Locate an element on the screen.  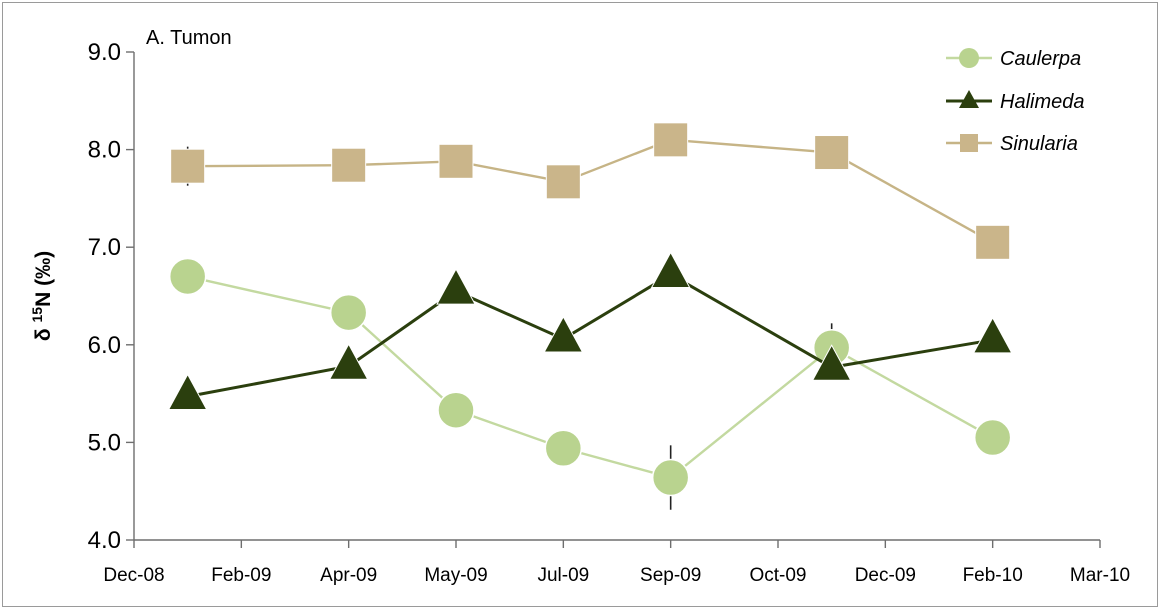
x-tick-label: May-09 is located at coordinates (455, 575).